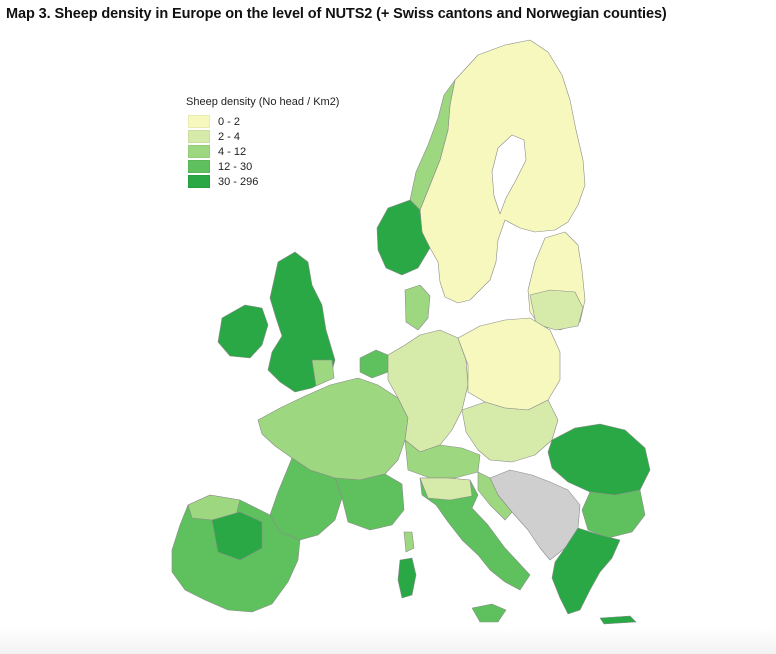  I want to click on region-germany, so click(428, 391).